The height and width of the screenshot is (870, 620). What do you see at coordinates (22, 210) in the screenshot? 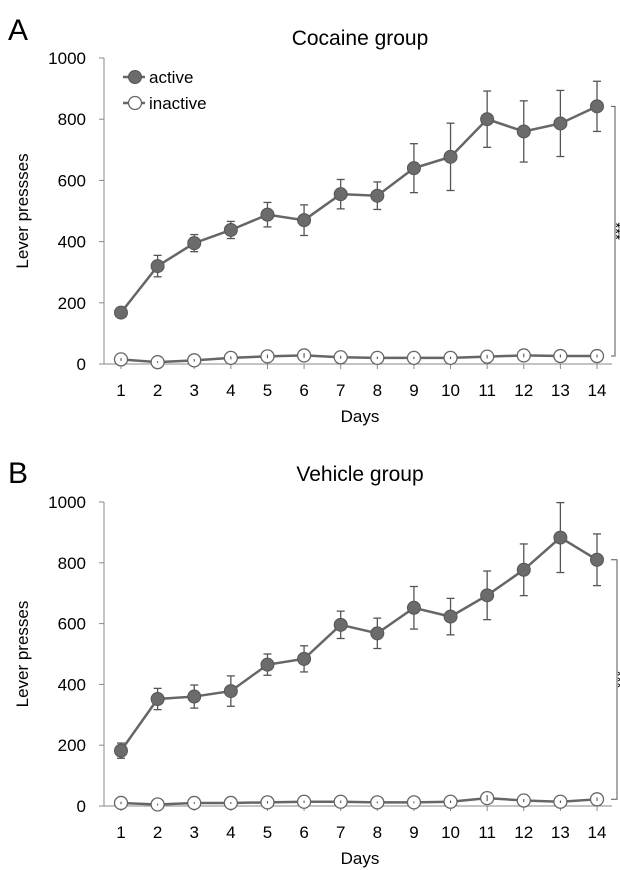
I see `y-axis-label: Lever pressses` at bounding box center [22, 210].